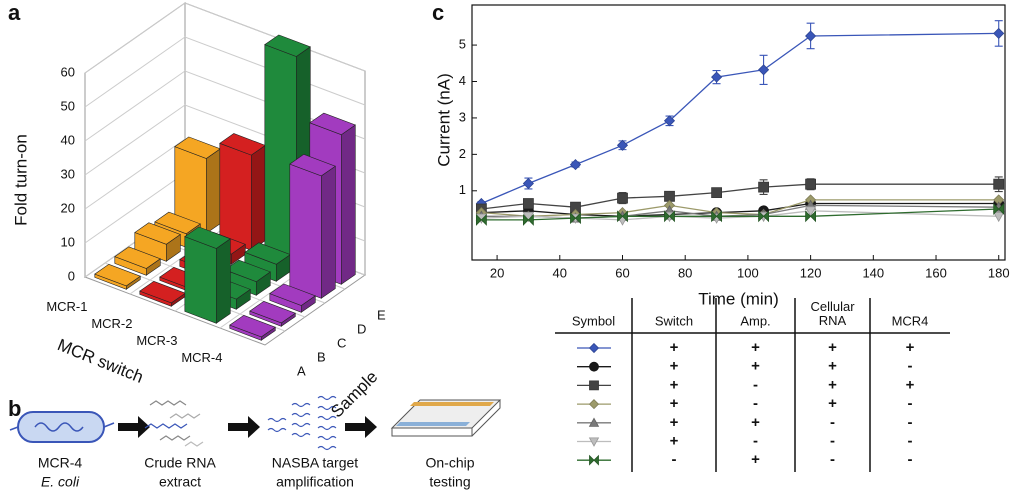 This screenshot has height=493, width=1015. I want to click on y-tick-label: 3, so click(462, 116).